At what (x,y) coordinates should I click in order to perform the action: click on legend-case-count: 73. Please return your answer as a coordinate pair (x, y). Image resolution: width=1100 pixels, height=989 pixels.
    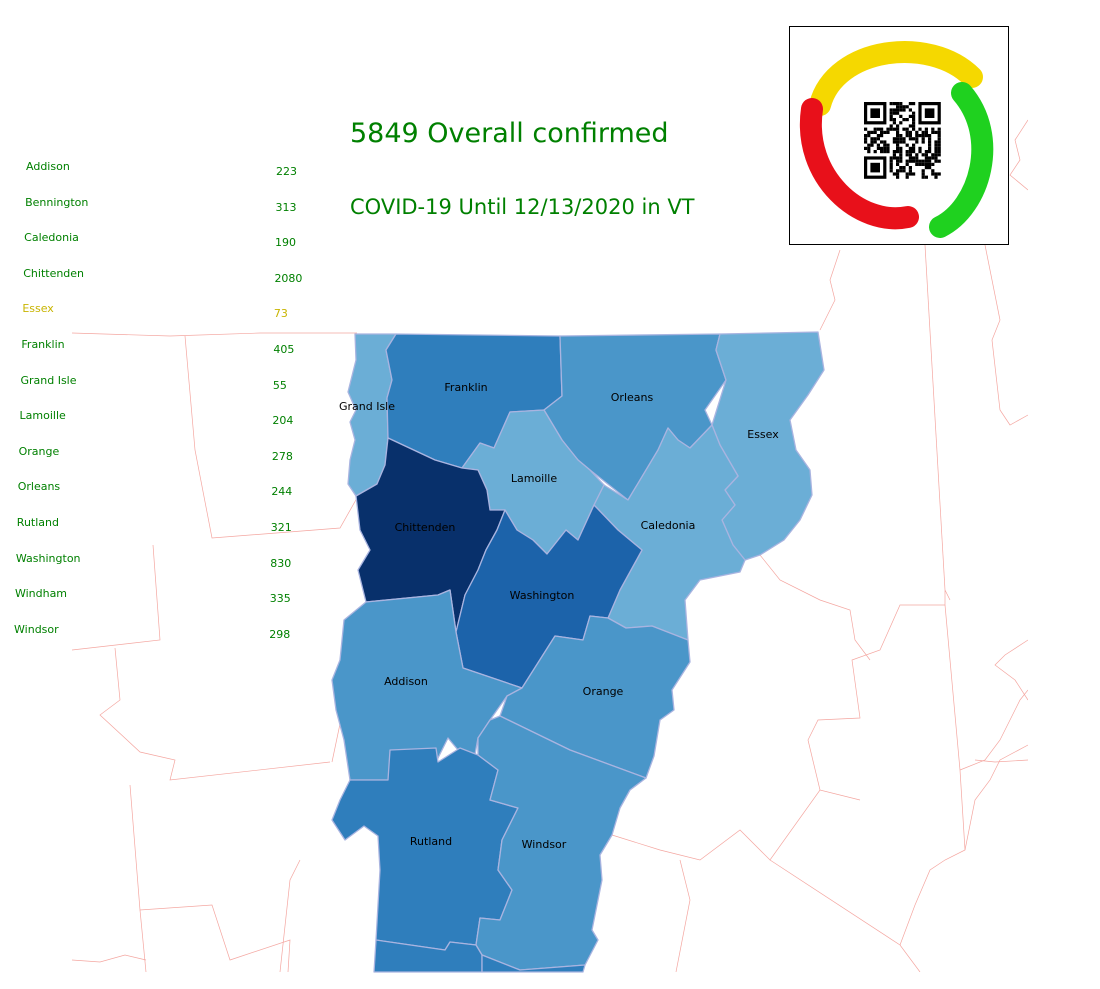
    Looking at the image, I should click on (280, 314).